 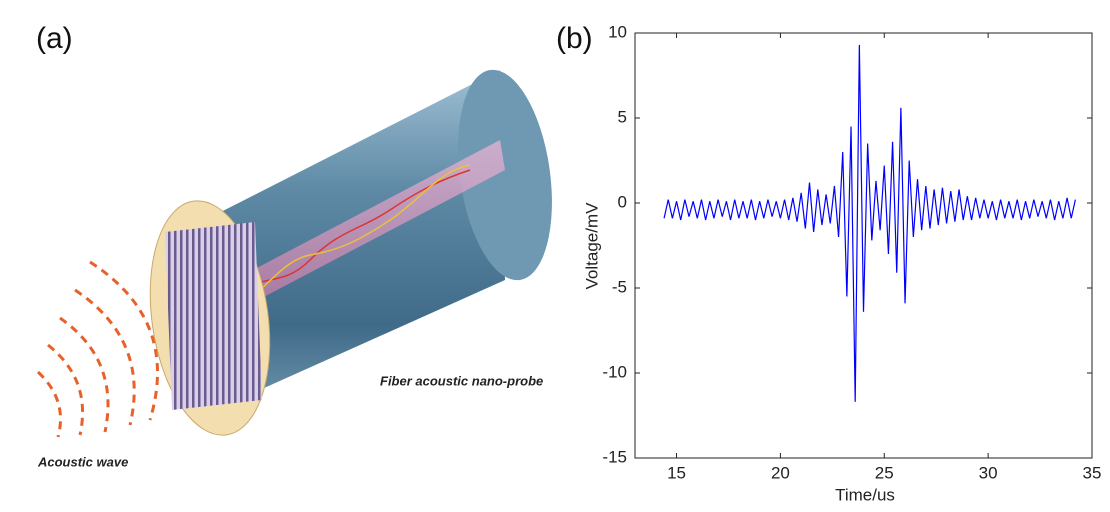 What do you see at coordinates (1092, 472) in the screenshot?
I see `x-tick-label: 35` at bounding box center [1092, 472].